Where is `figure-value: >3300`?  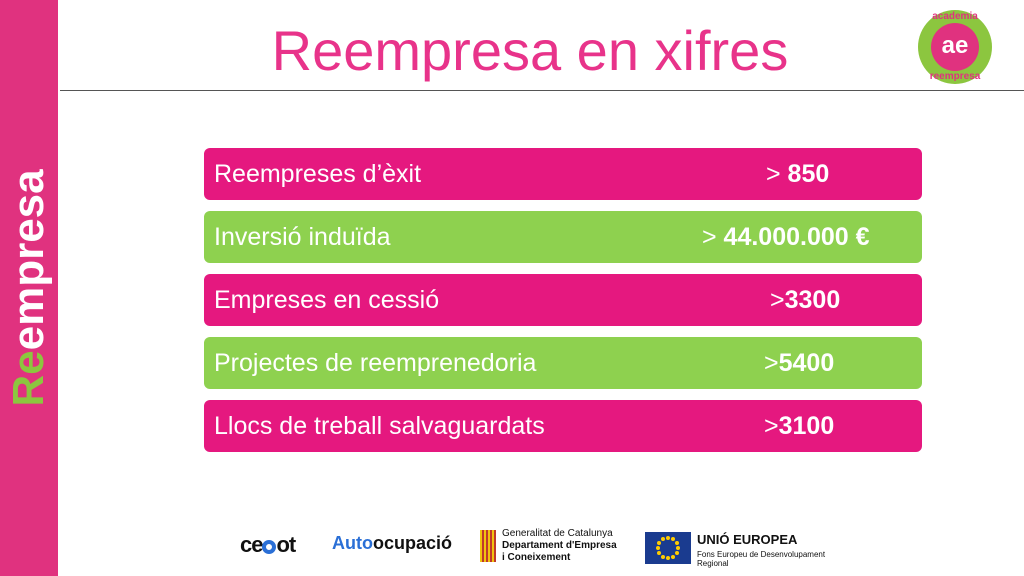
figure-value: >3300 is located at coordinates (805, 300).